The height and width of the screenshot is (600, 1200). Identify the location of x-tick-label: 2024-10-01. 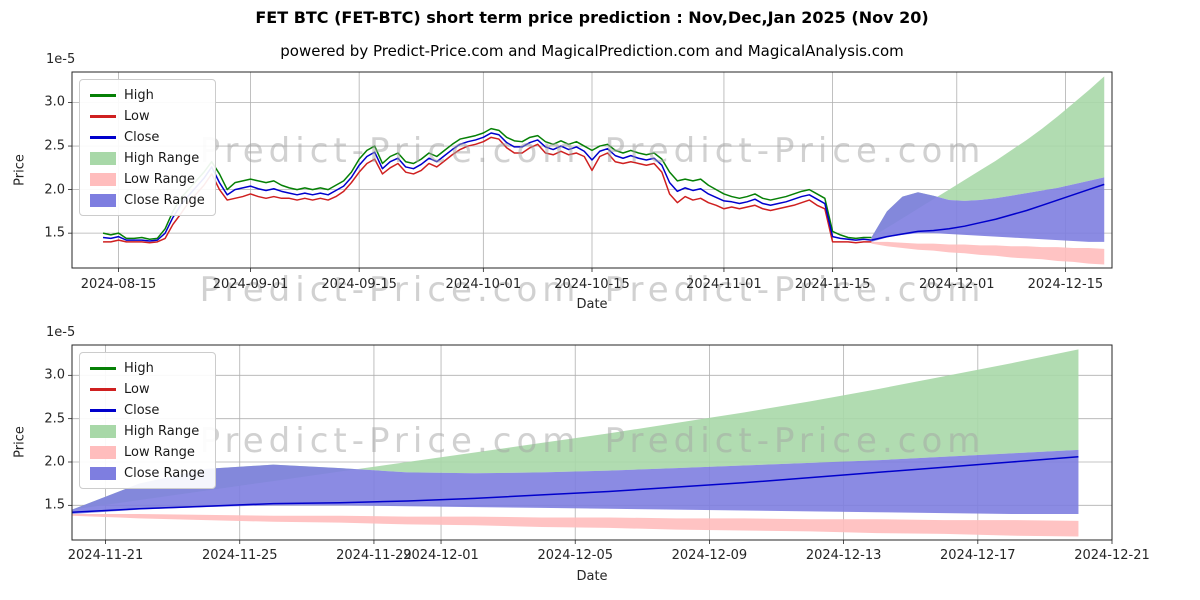
(483, 284).